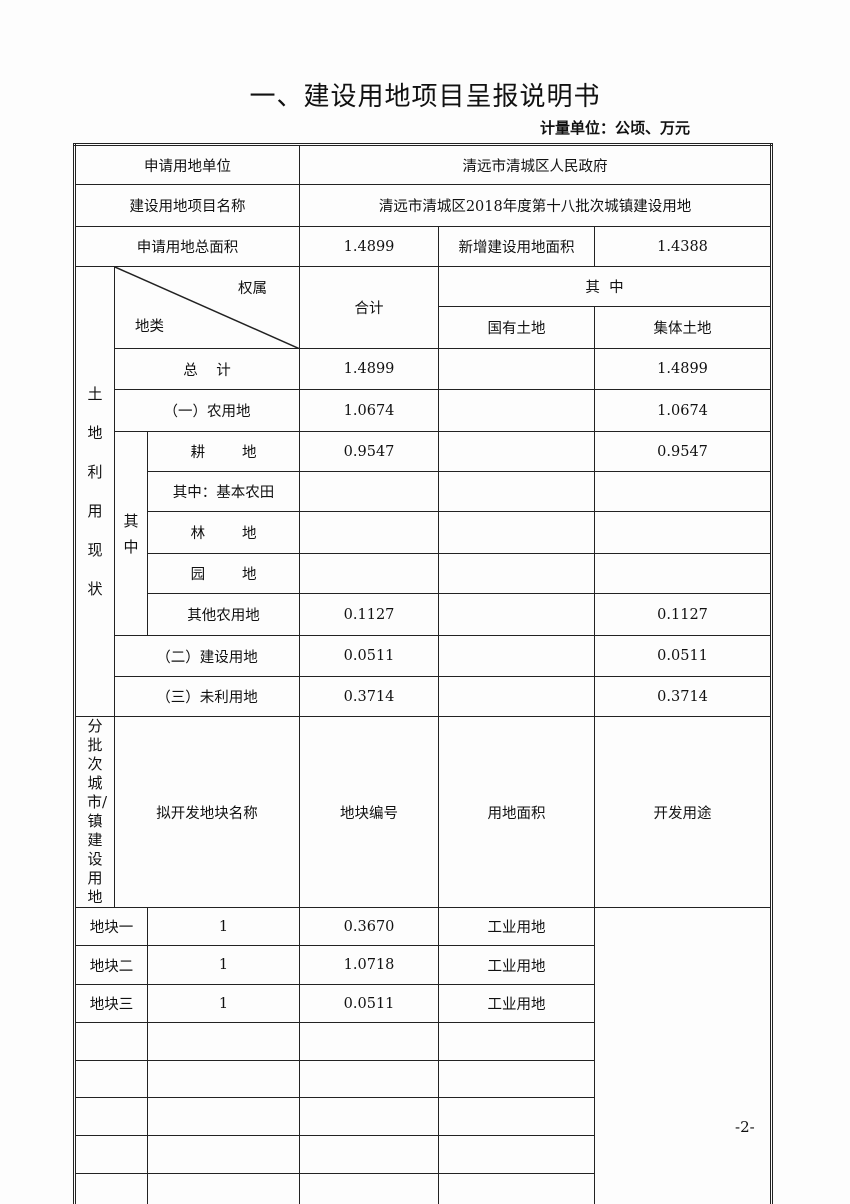  Describe the element at coordinates (424, 656) in the screenshot. I see `table-row: （二）建设用地 0.0511 0.0511` at that location.